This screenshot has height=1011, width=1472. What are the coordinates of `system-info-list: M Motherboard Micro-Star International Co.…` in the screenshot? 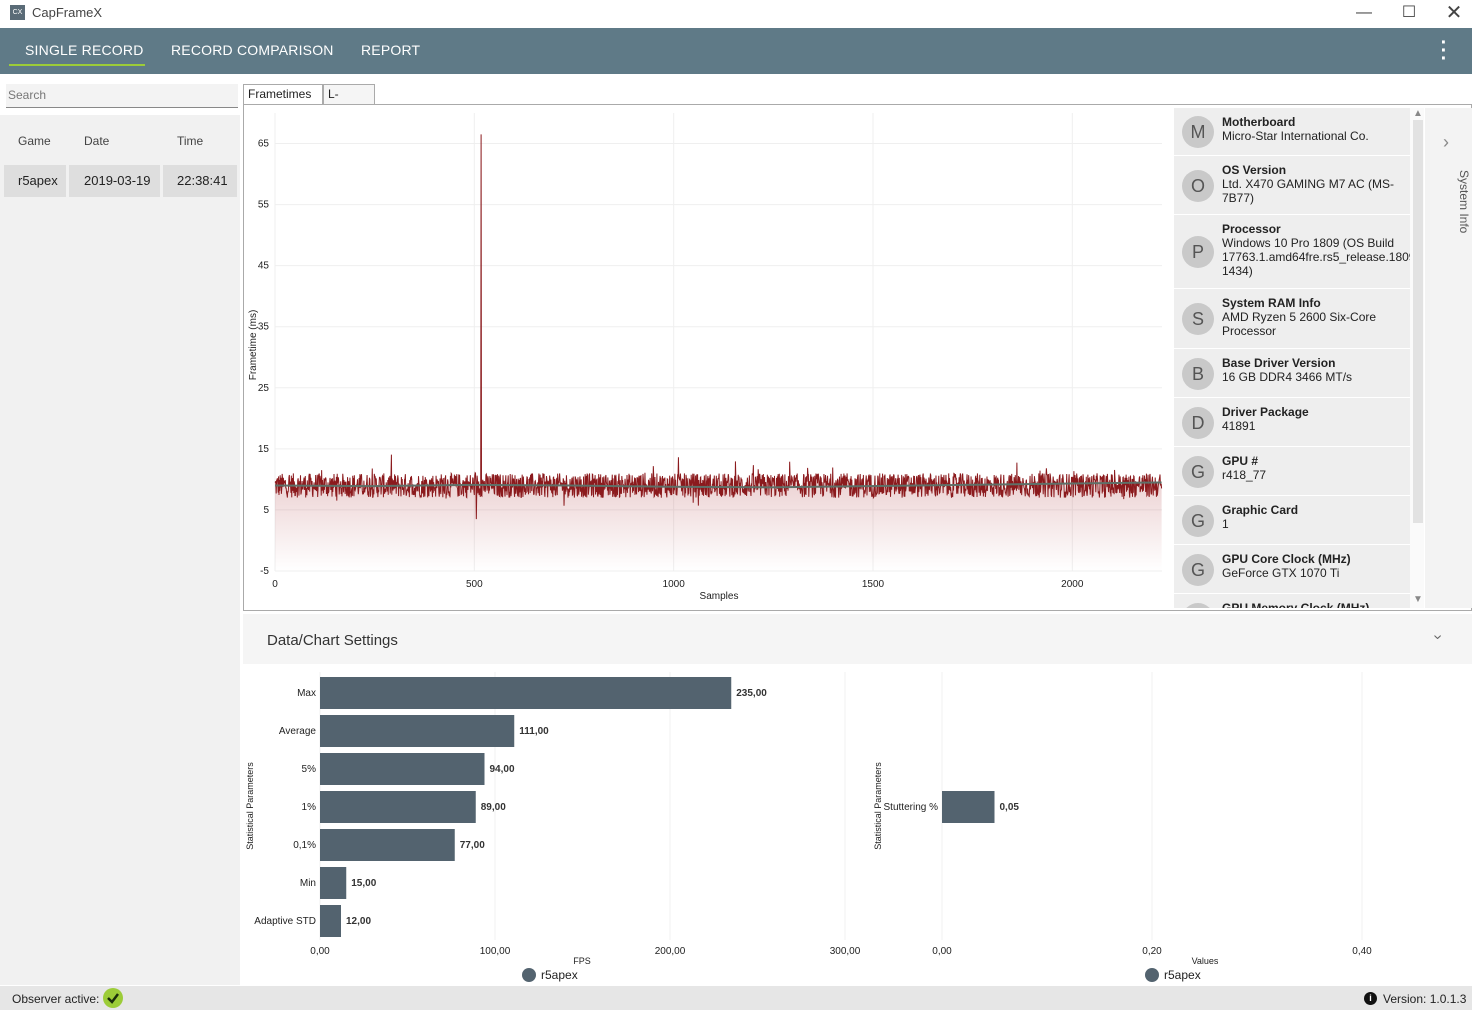 It's located at (1299, 358).